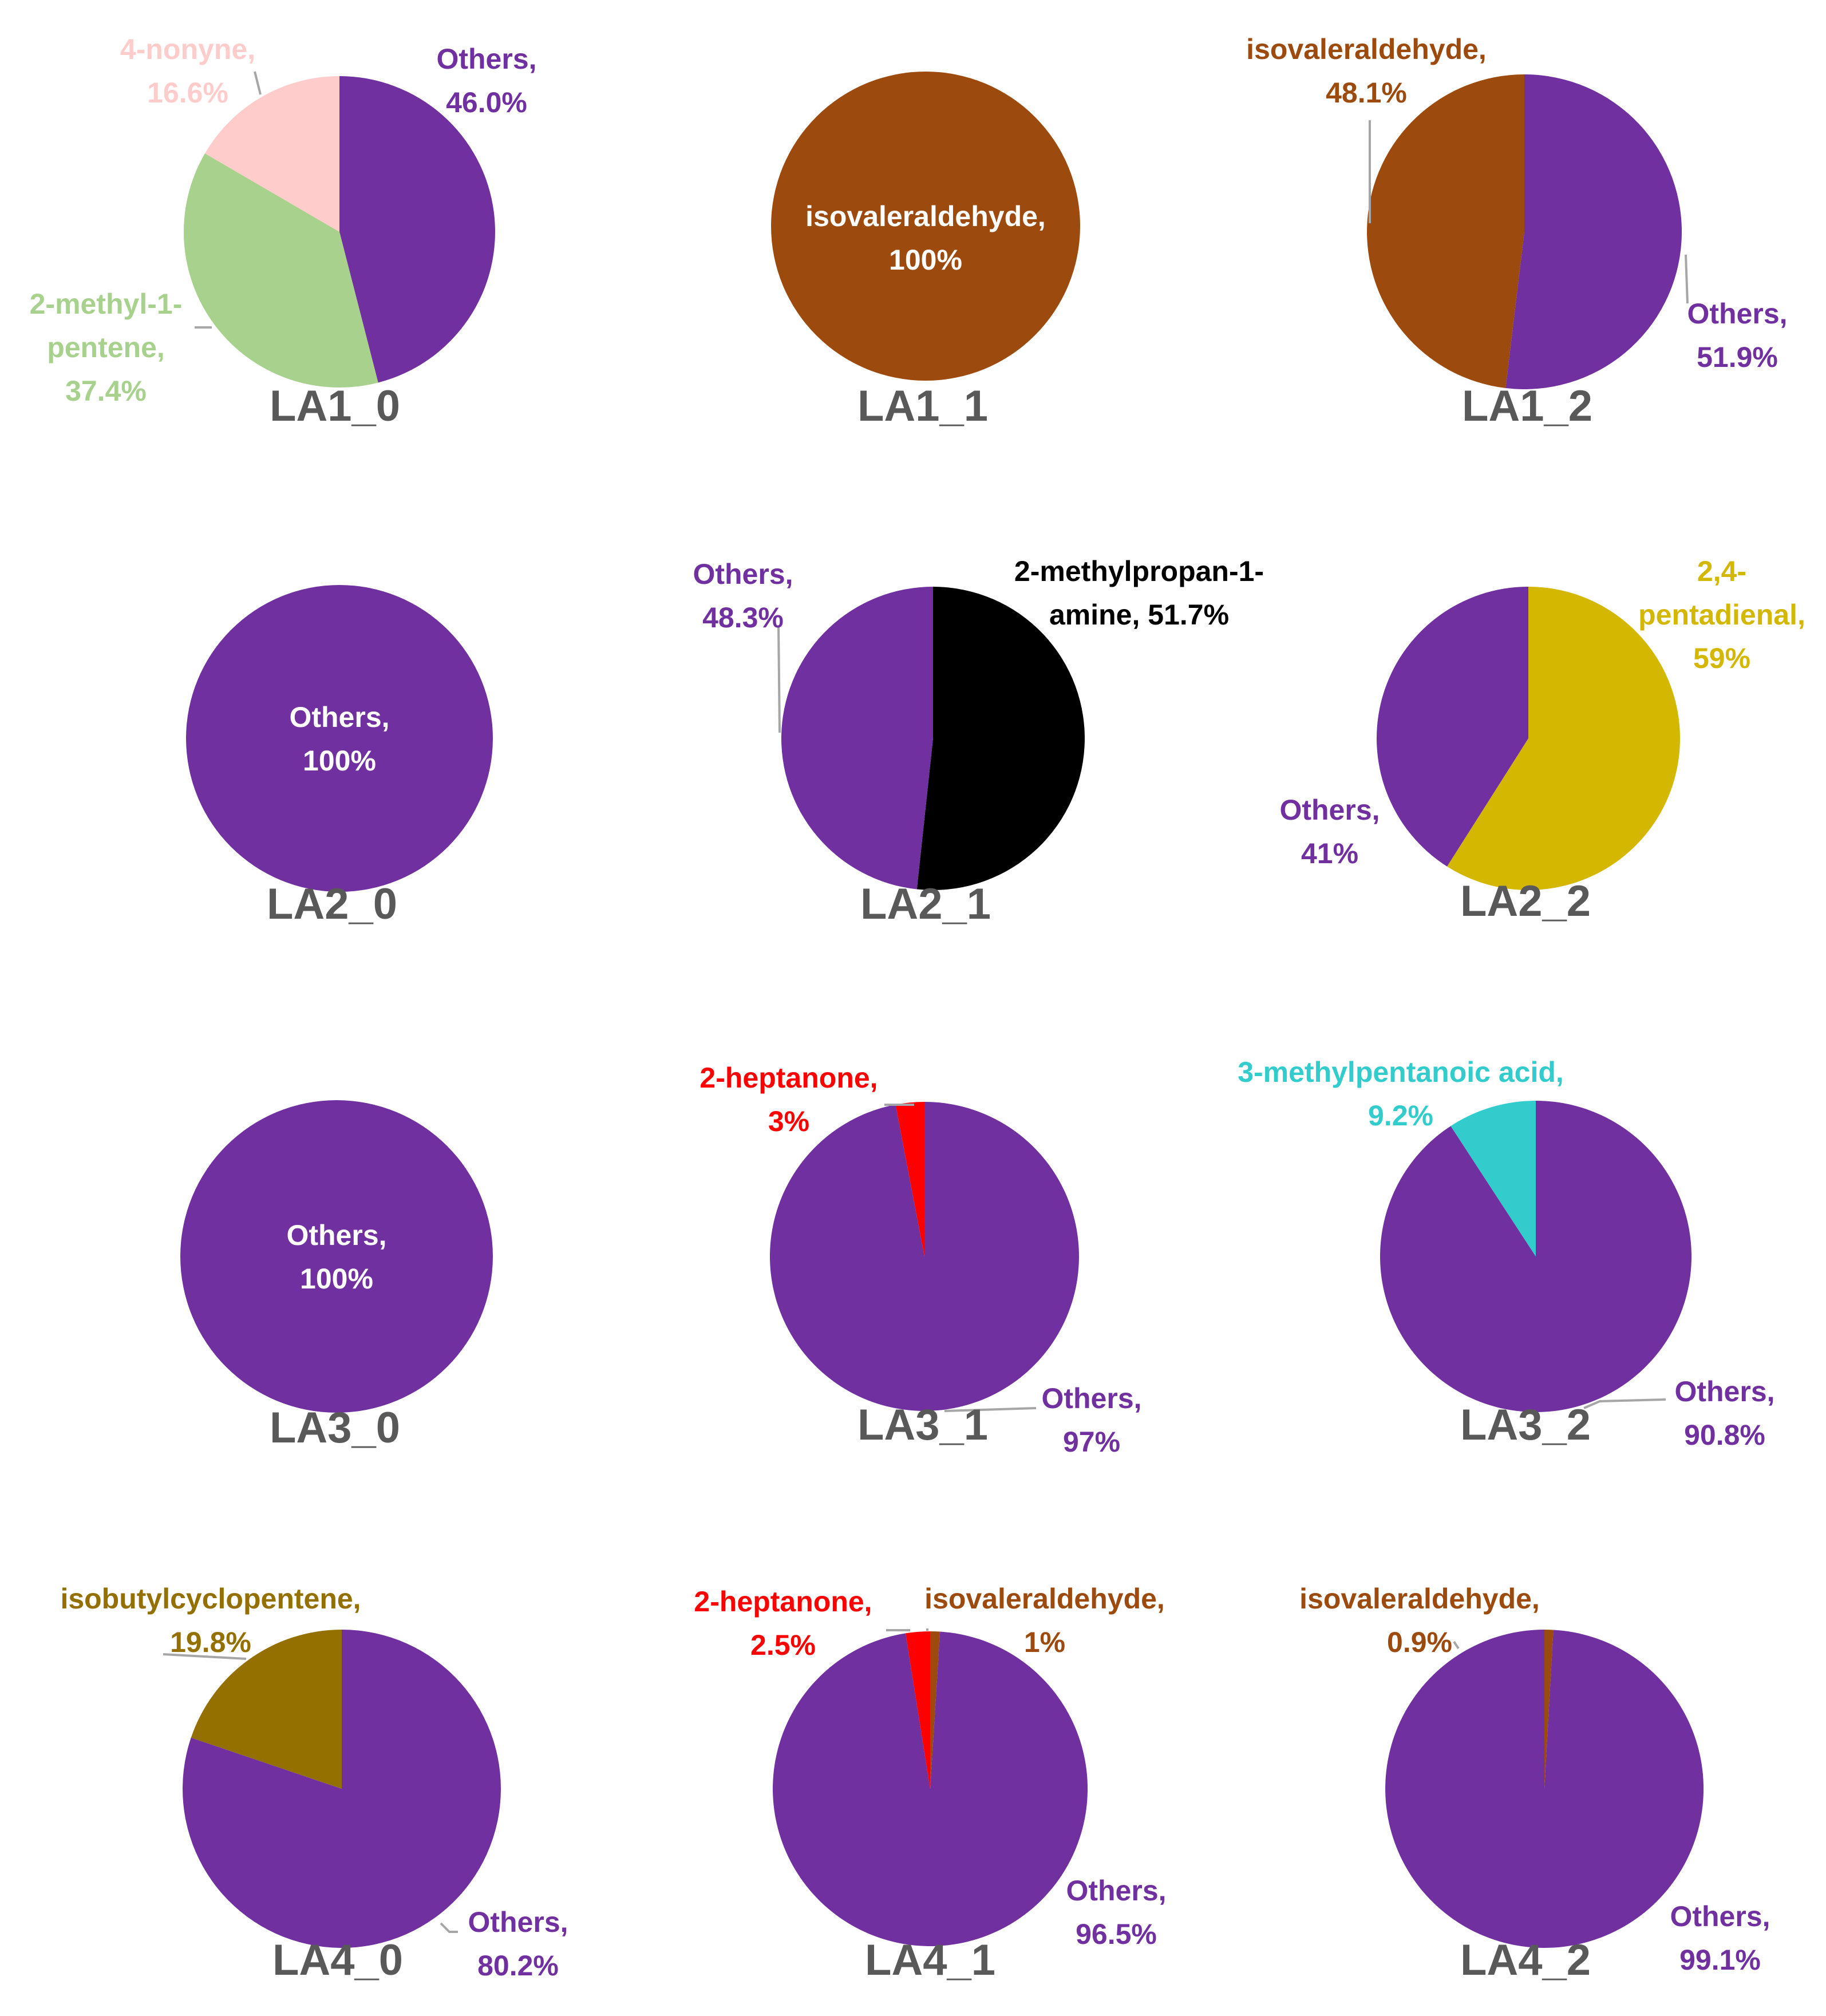 This screenshot has width=1826, height=2016. Describe the element at coordinates (1091, 1442) in the screenshot. I see `slice-label-line: 97%` at that location.